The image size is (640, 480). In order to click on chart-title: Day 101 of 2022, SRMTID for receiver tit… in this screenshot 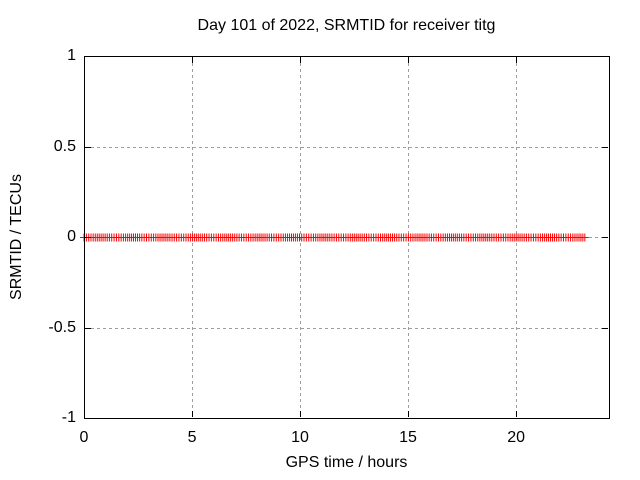, I will do `click(346, 25)`.